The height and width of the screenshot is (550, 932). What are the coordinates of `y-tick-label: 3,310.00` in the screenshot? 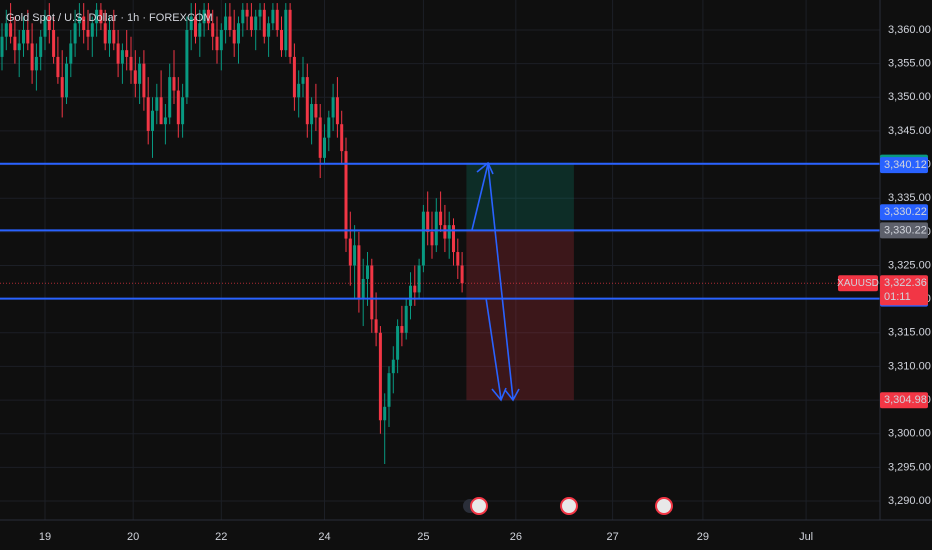 It's located at (909, 366).